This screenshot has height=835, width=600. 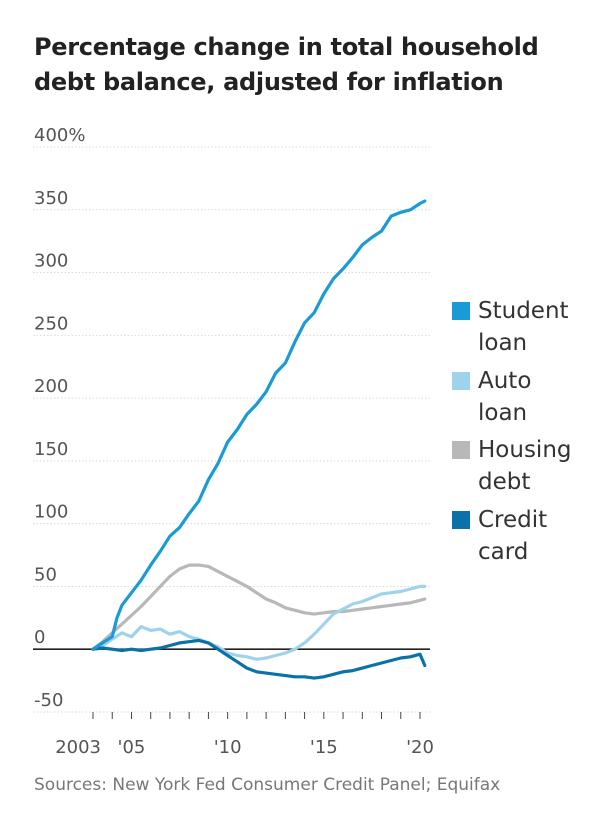 What do you see at coordinates (259, 659) in the screenshot?
I see `series-line-credit-card` at bounding box center [259, 659].